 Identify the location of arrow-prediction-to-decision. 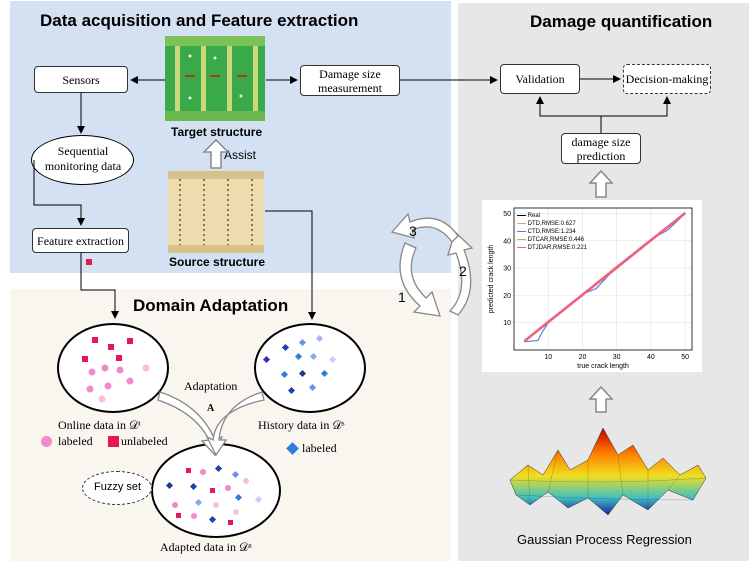
(636, 106).